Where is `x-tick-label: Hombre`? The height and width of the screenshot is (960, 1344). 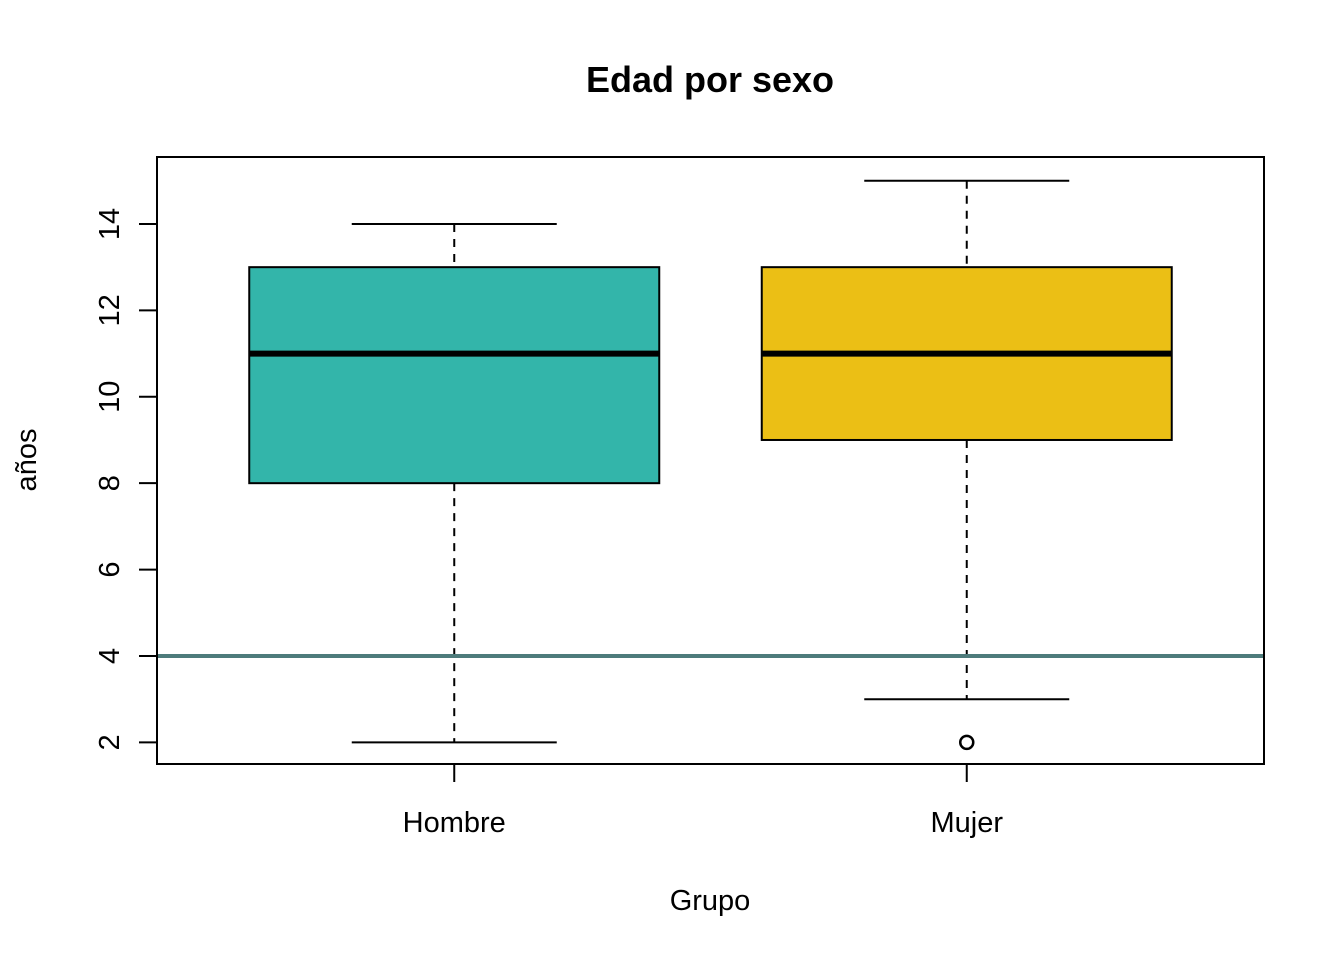
x-tick-label: Hombre is located at coordinates (454, 823).